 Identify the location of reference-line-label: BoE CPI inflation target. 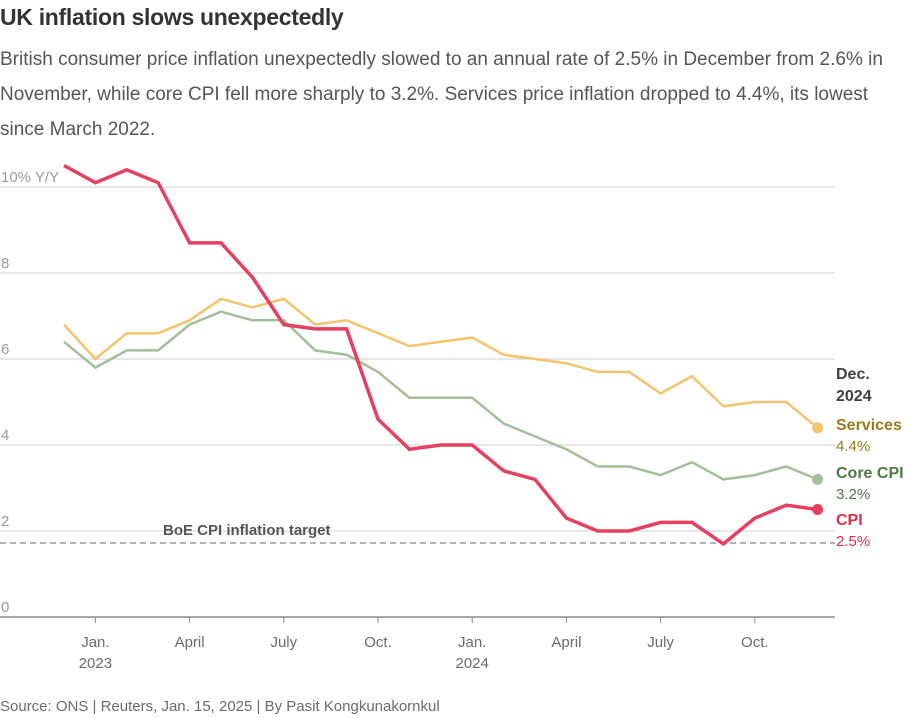
(247, 530).